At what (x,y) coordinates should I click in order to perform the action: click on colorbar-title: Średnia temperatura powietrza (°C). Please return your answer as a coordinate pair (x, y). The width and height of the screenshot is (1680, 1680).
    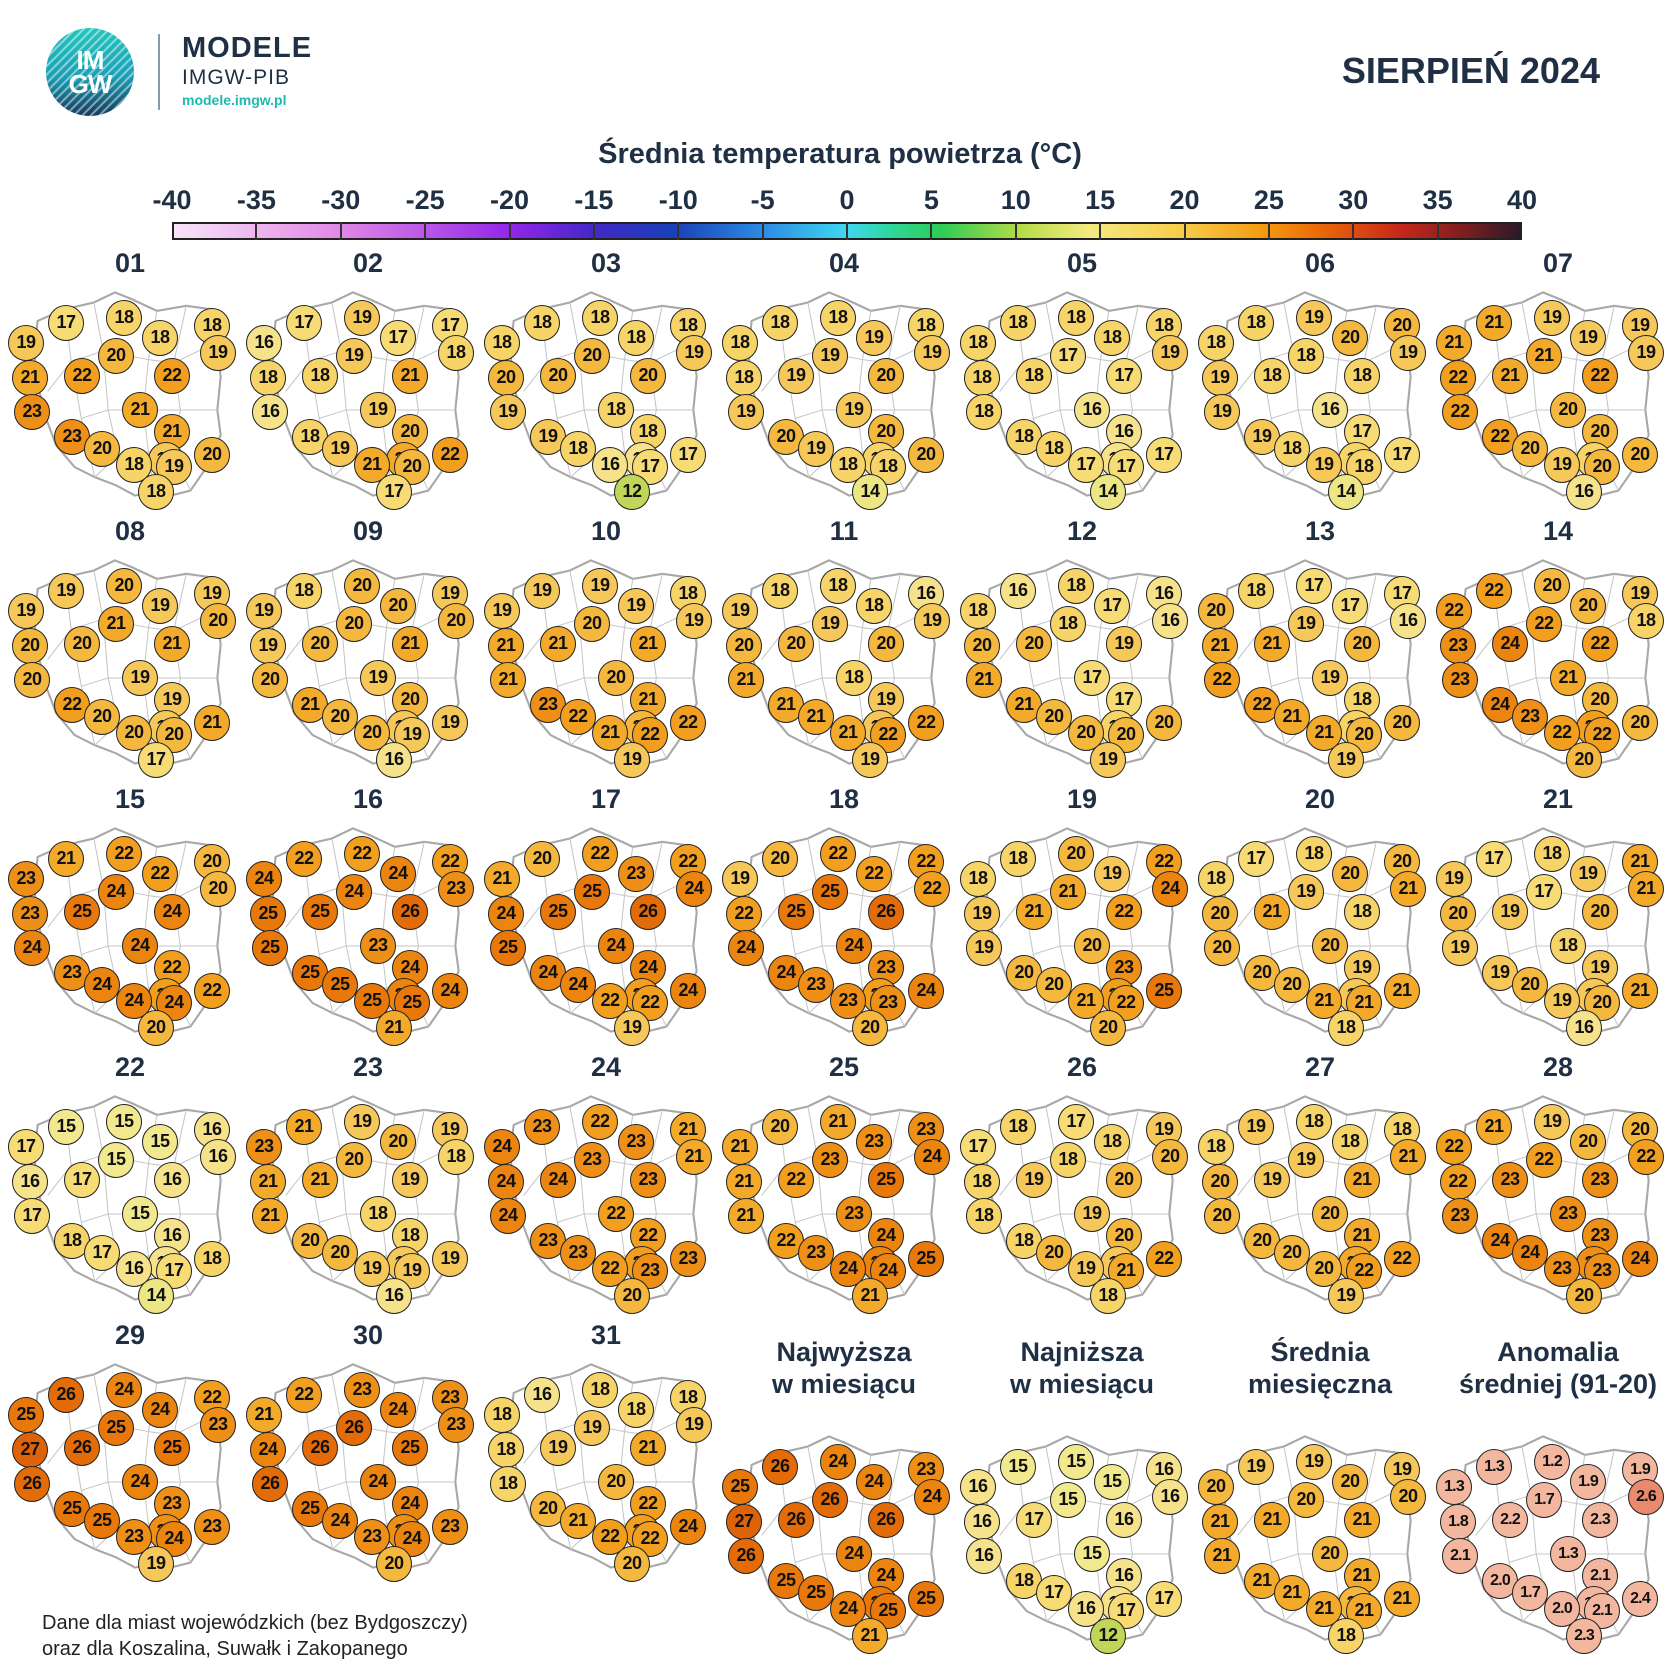
    Looking at the image, I should click on (840, 154).